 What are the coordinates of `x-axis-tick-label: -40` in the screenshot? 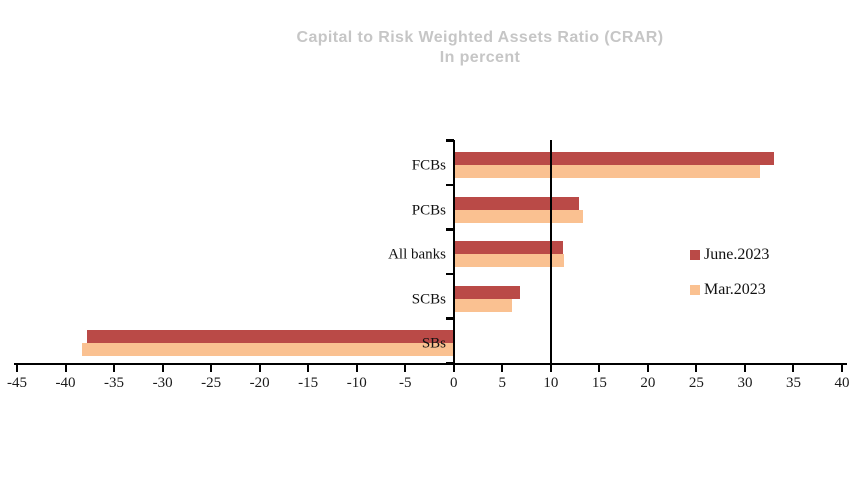 It's located at (65, 383).